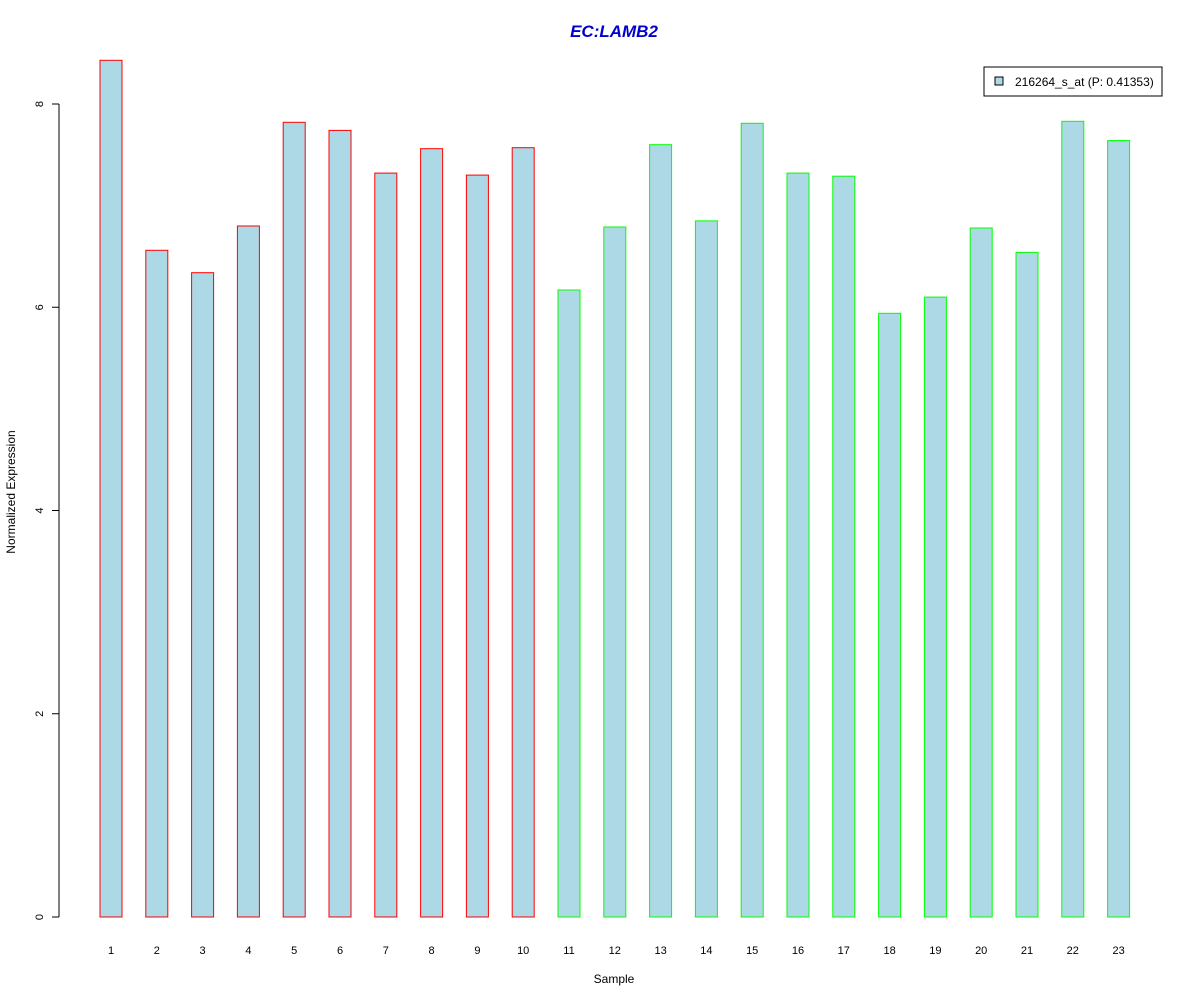 The height and width of the screenshot is (1000, 1200). I want to click on x-tick-label: 16, so click(798, 951).